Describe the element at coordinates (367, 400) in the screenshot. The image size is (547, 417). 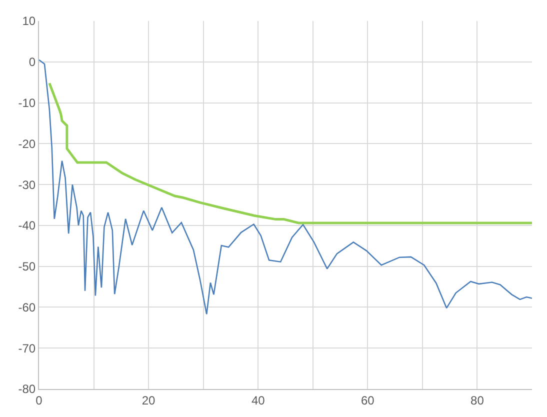
I see `x-tick-label: 60` at that location.